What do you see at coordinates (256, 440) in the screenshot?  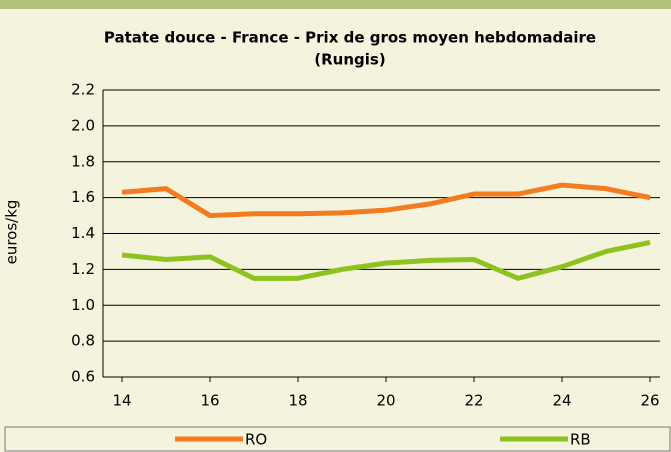 I see `legend-label: RO` at bounding box center [256, 440].